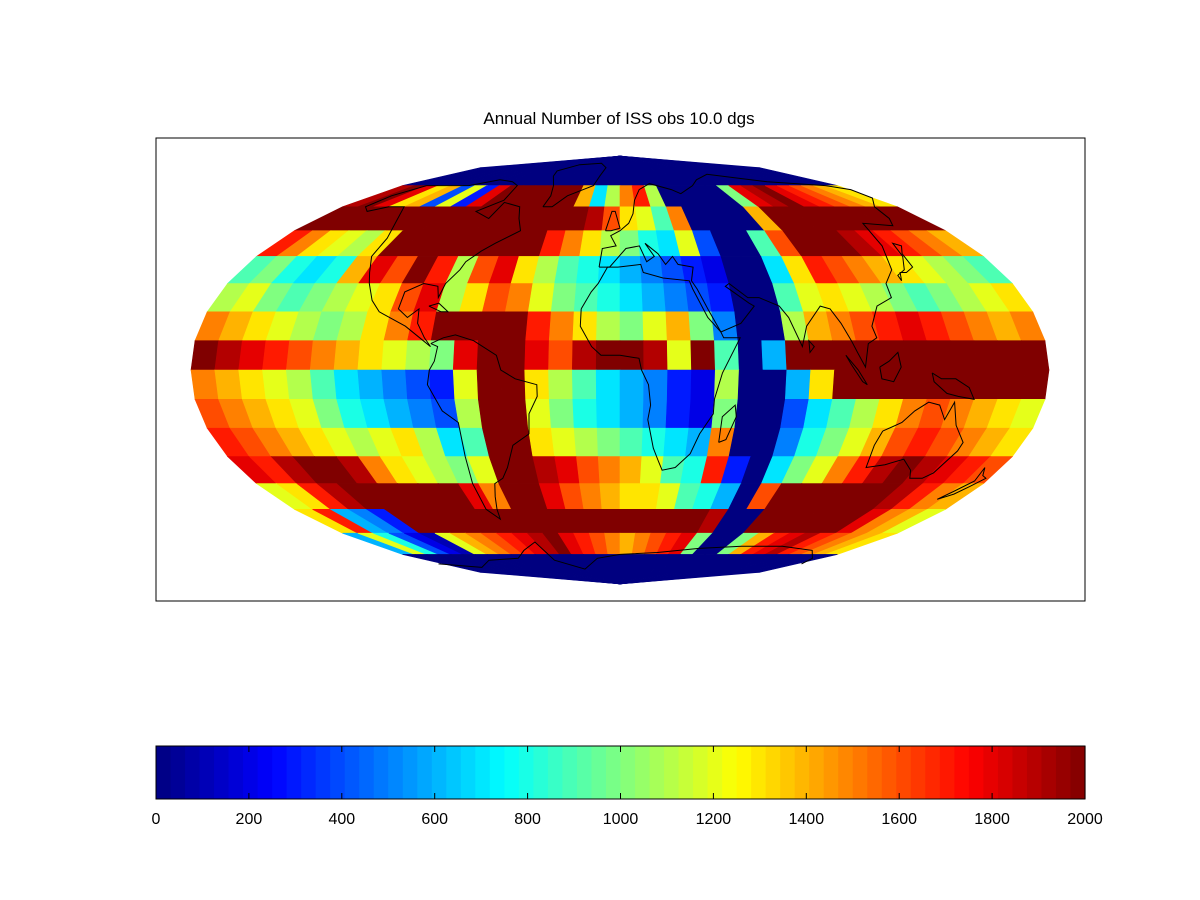  Describe the element at coordinates (807, 819) in the screenshot. I see `colorbar-tick-label: 1400` at that location.